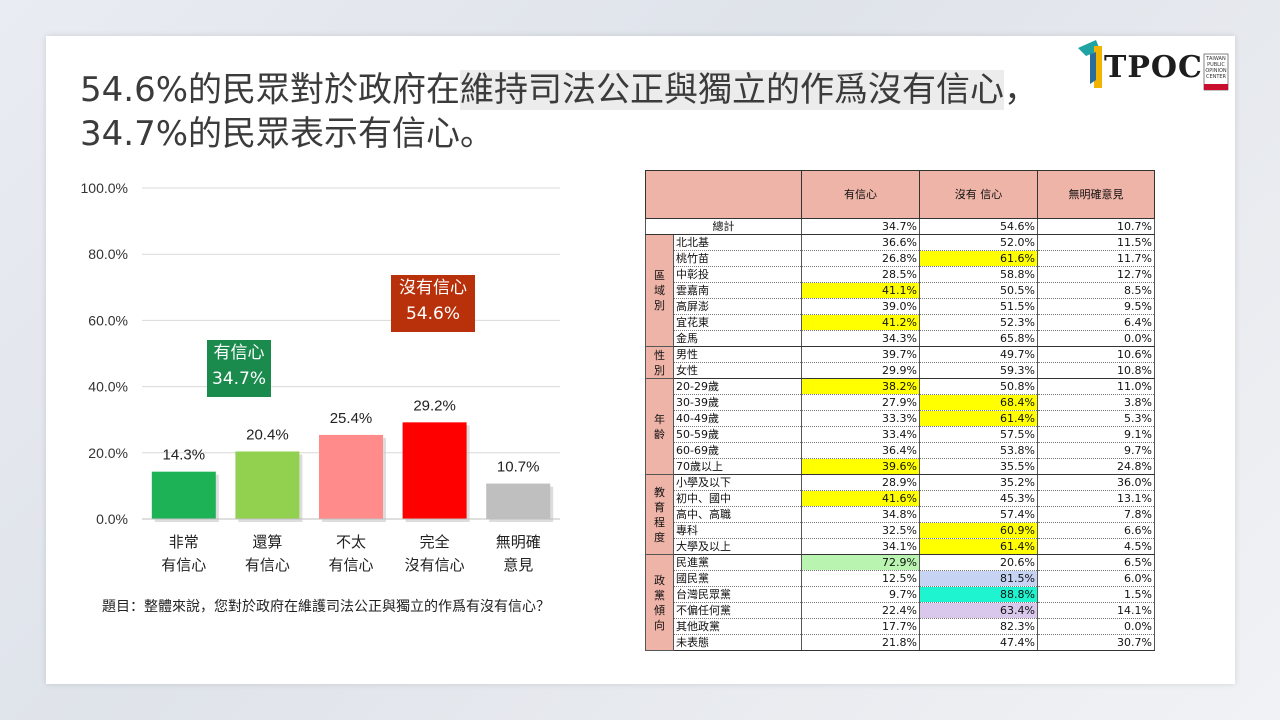  What do you see at coordinates (1096, 514) in the screenshot?
I see `cell-value: 7.8%` at bounding box center [1096, 514].